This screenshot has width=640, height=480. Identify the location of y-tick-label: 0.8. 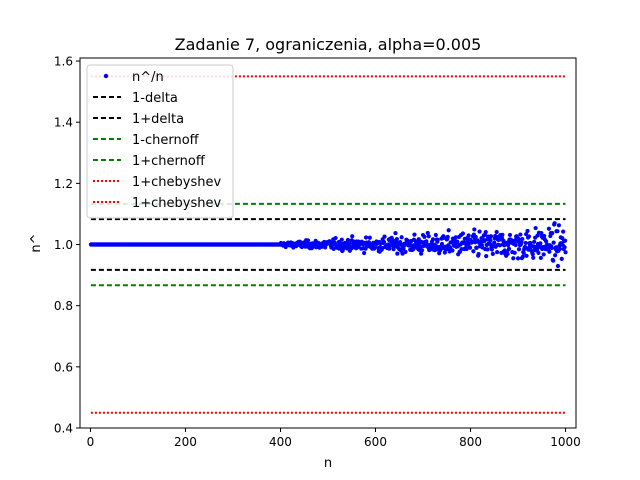
(63, 306).